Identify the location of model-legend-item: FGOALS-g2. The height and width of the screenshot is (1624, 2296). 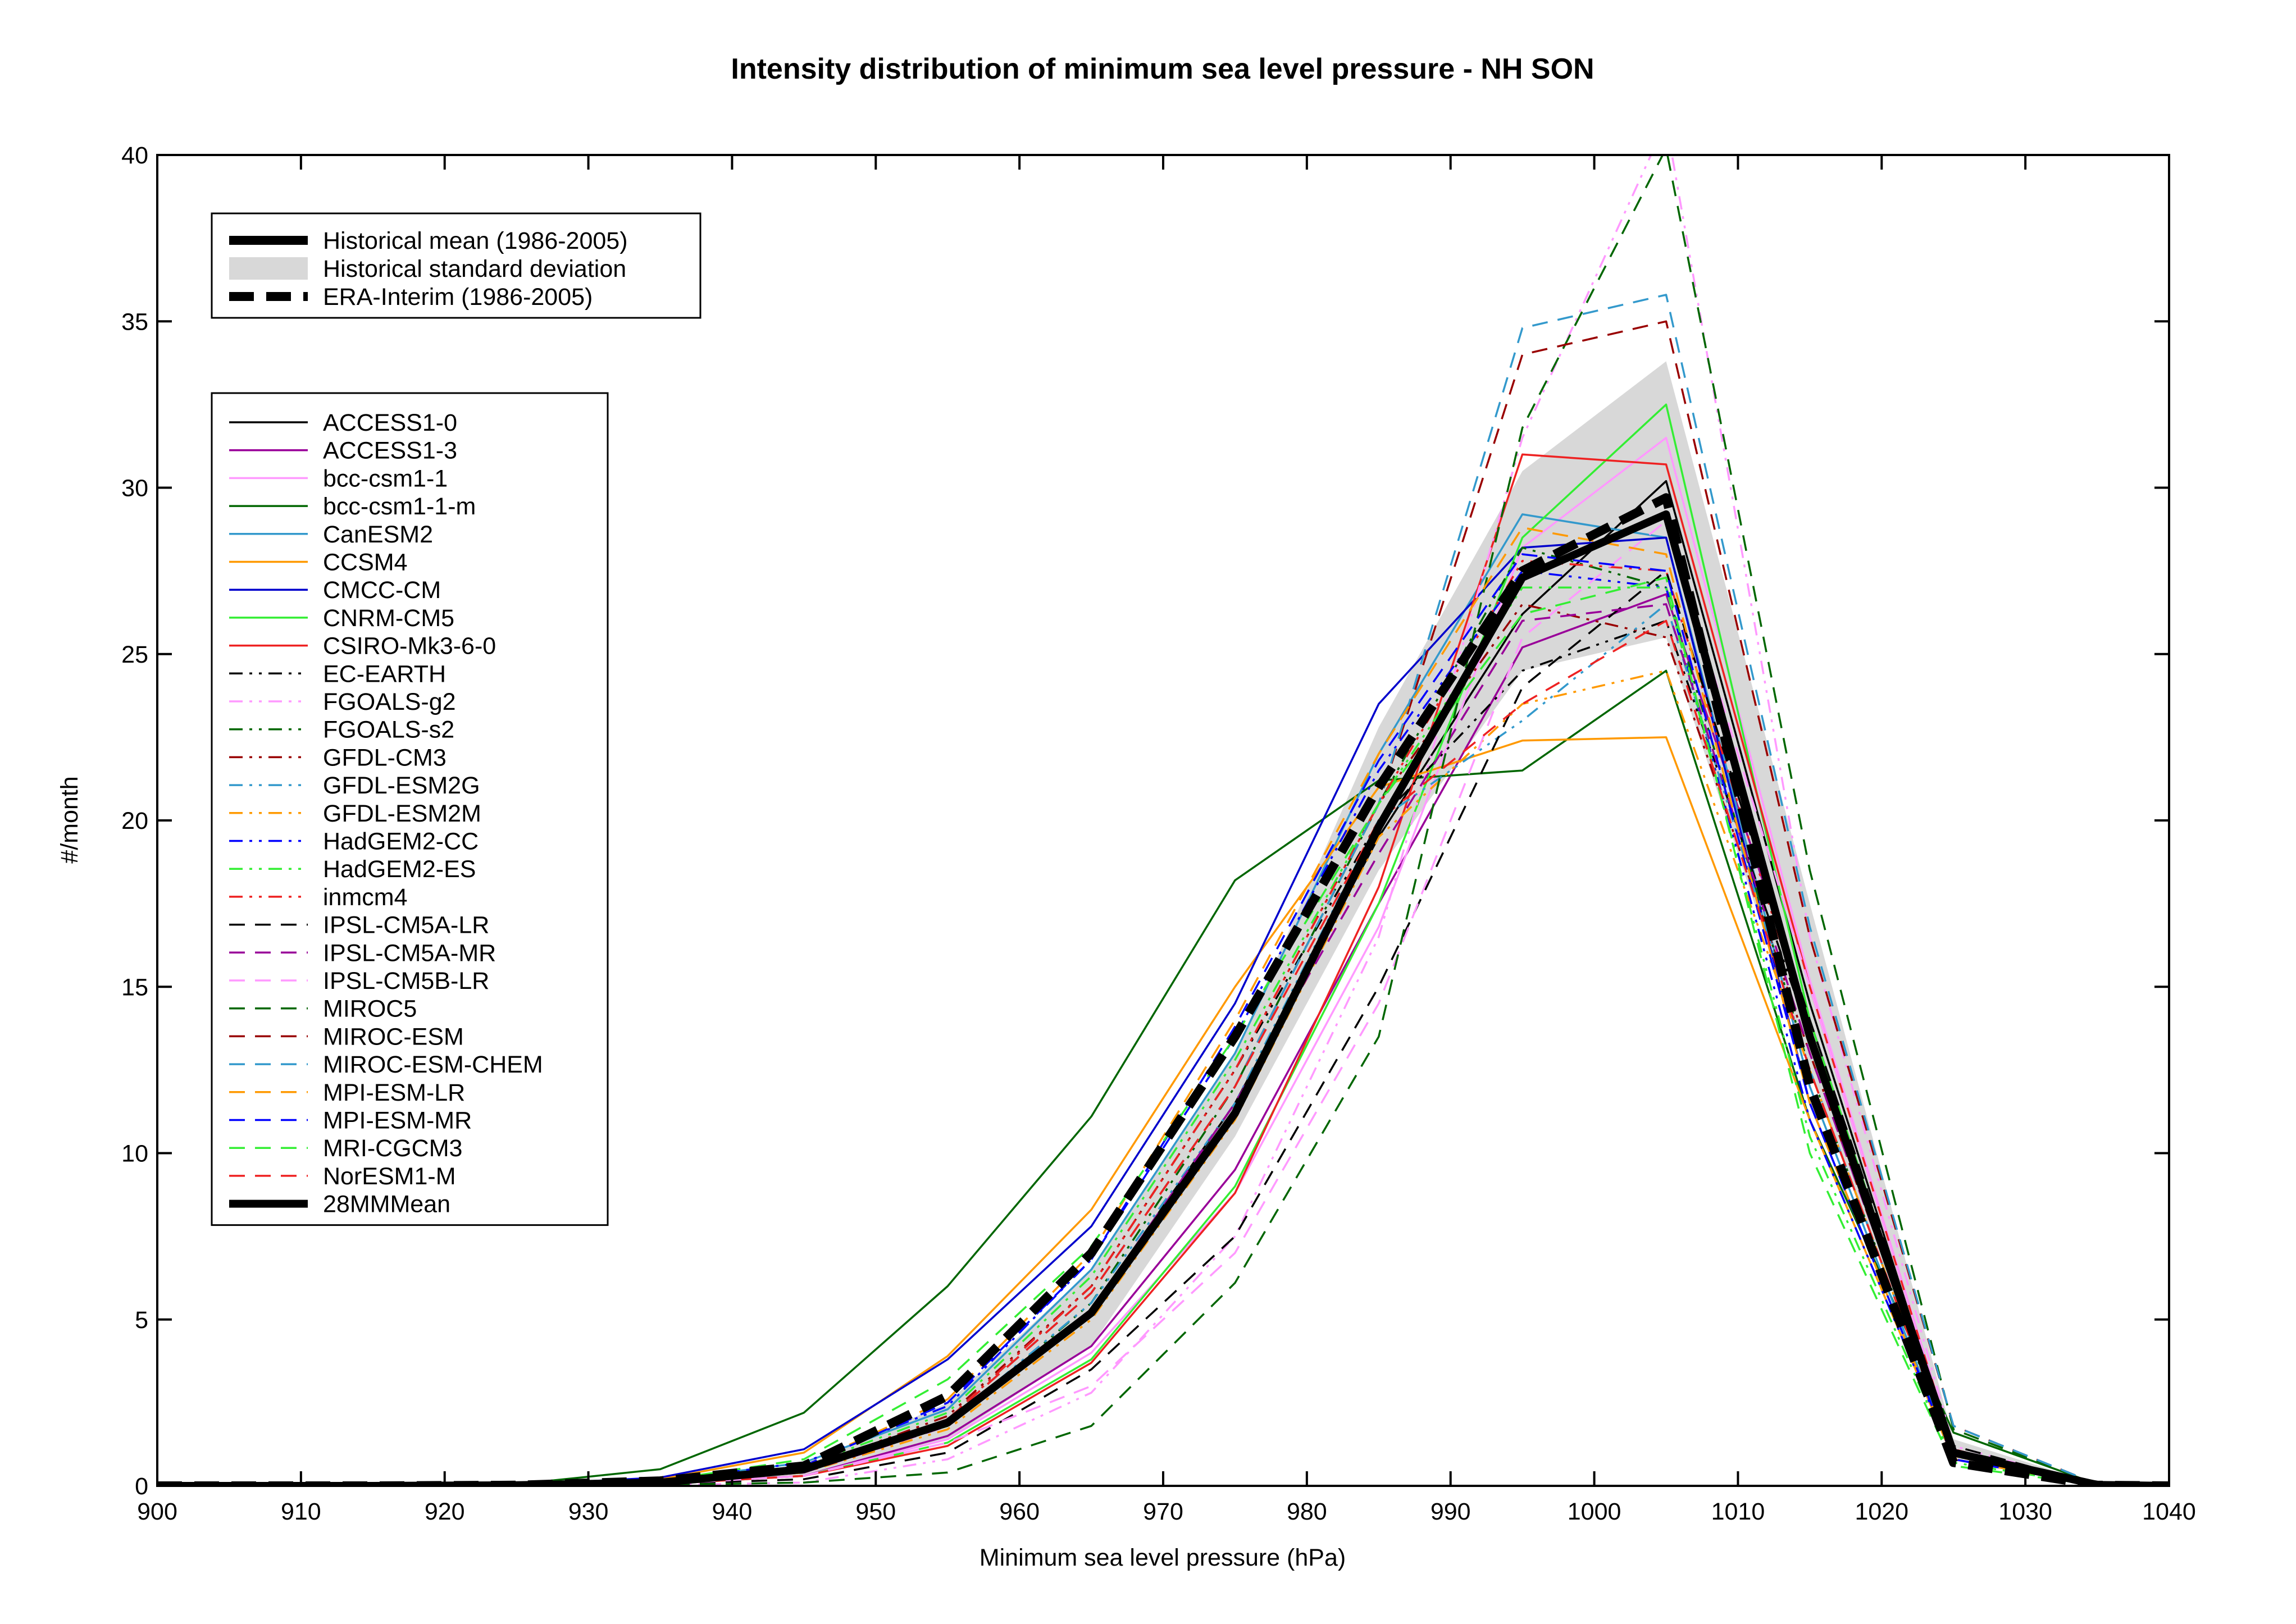
(343, 701).